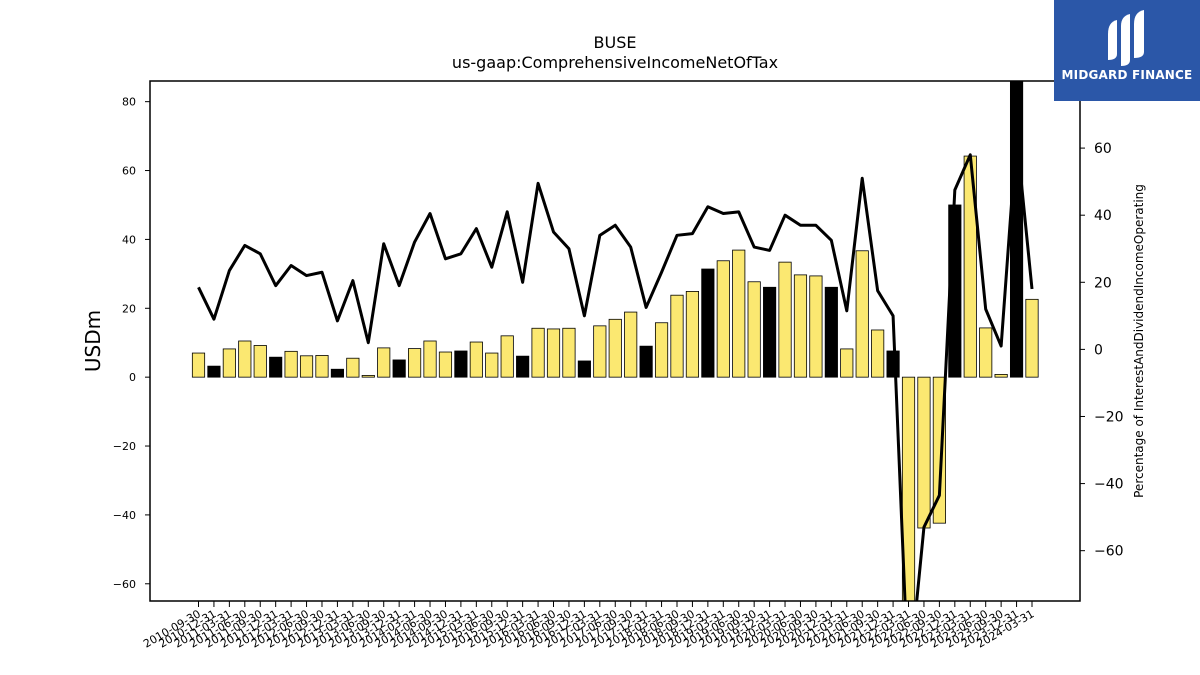 Image resolution: width=1200 pixels, height=675 pixels. I want to click on y-tick-label: −20, so click(124, 446).